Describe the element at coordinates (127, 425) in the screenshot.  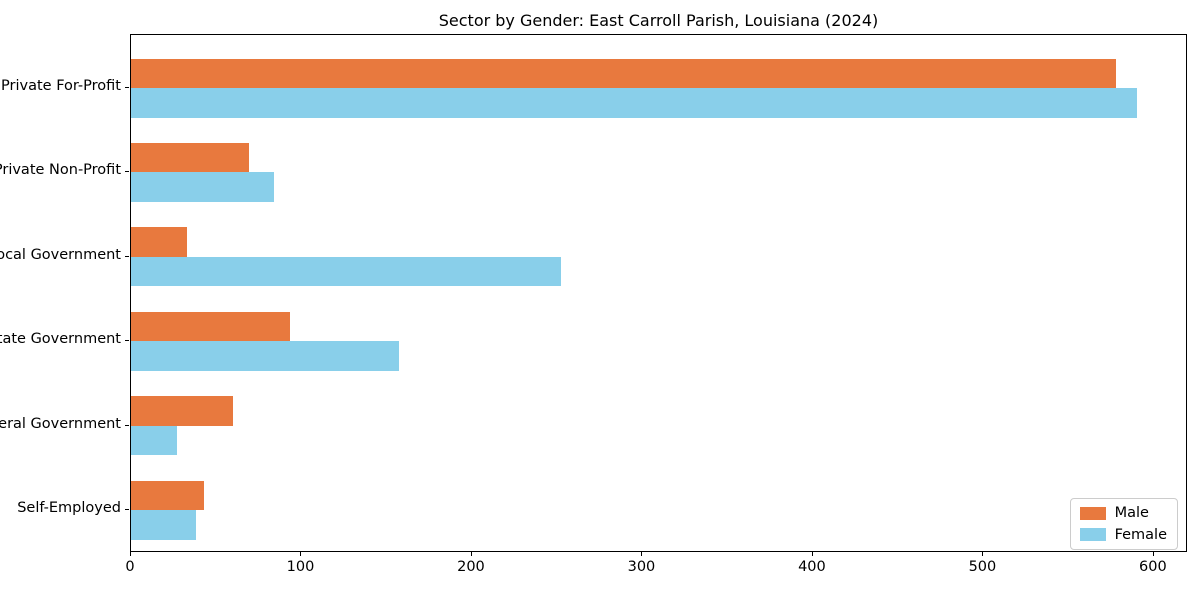
I see `y-tick-mark-federal-government` at that location.